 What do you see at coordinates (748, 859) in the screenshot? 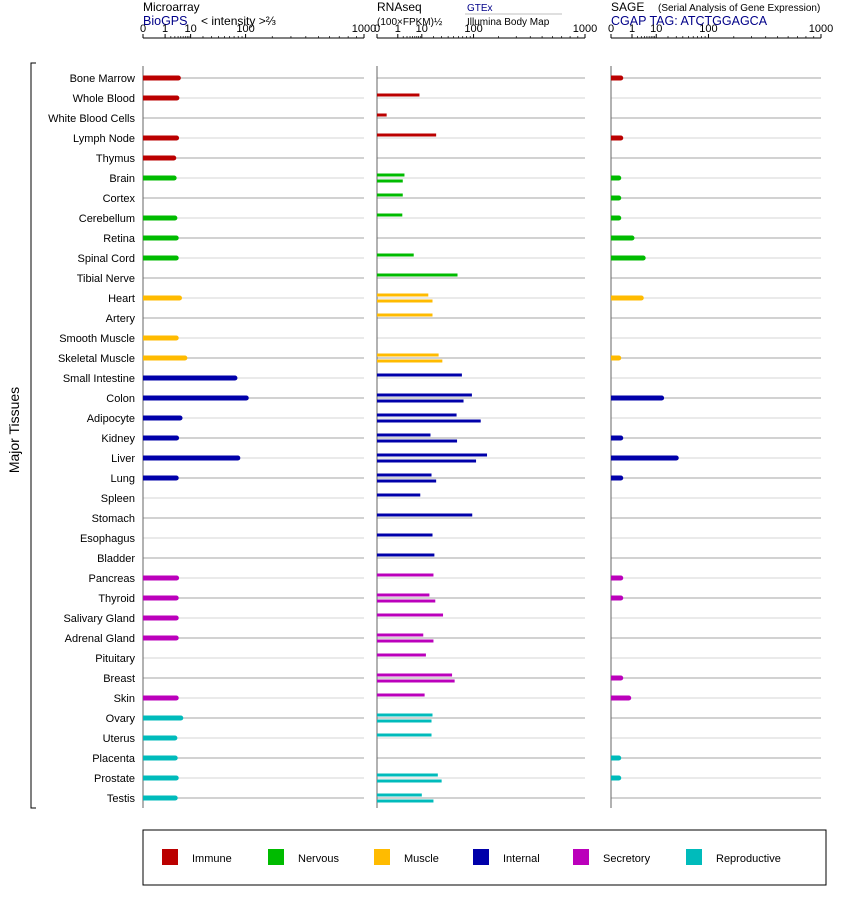
I see `legend-label: Reproductive` at bounding box center [748, 859].